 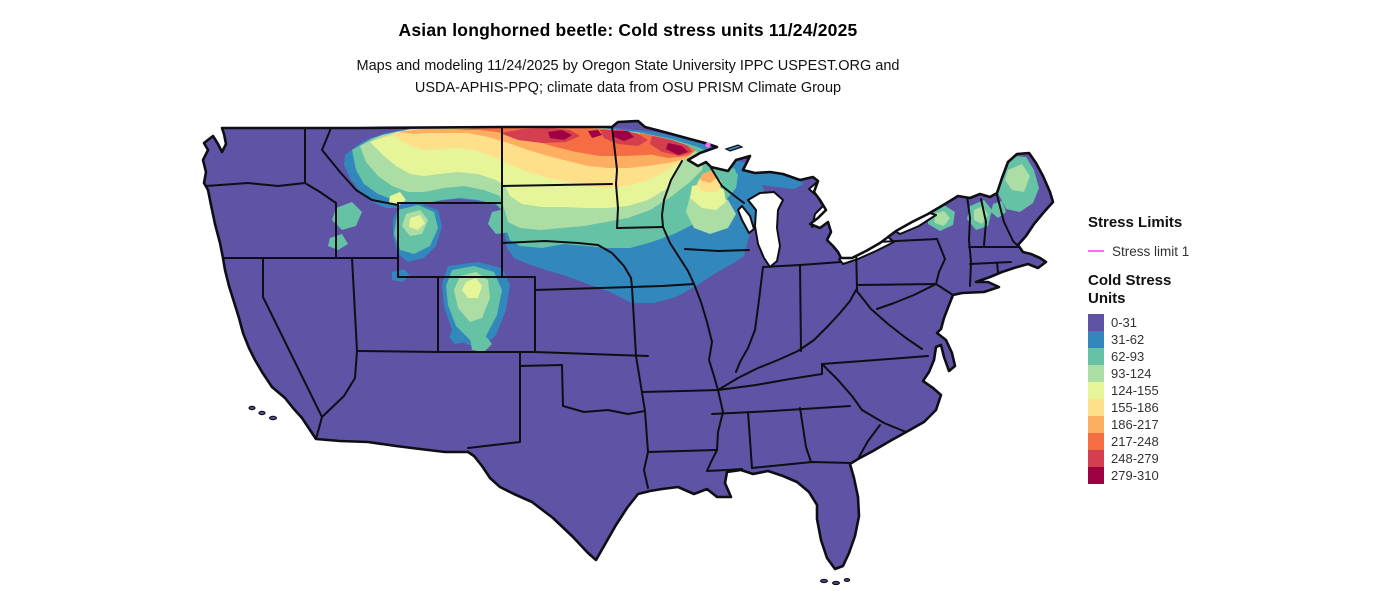 What do you see at coordinates (746, 219) in the screenshot?
I see `green-bay` at bounding box center [746, 219].